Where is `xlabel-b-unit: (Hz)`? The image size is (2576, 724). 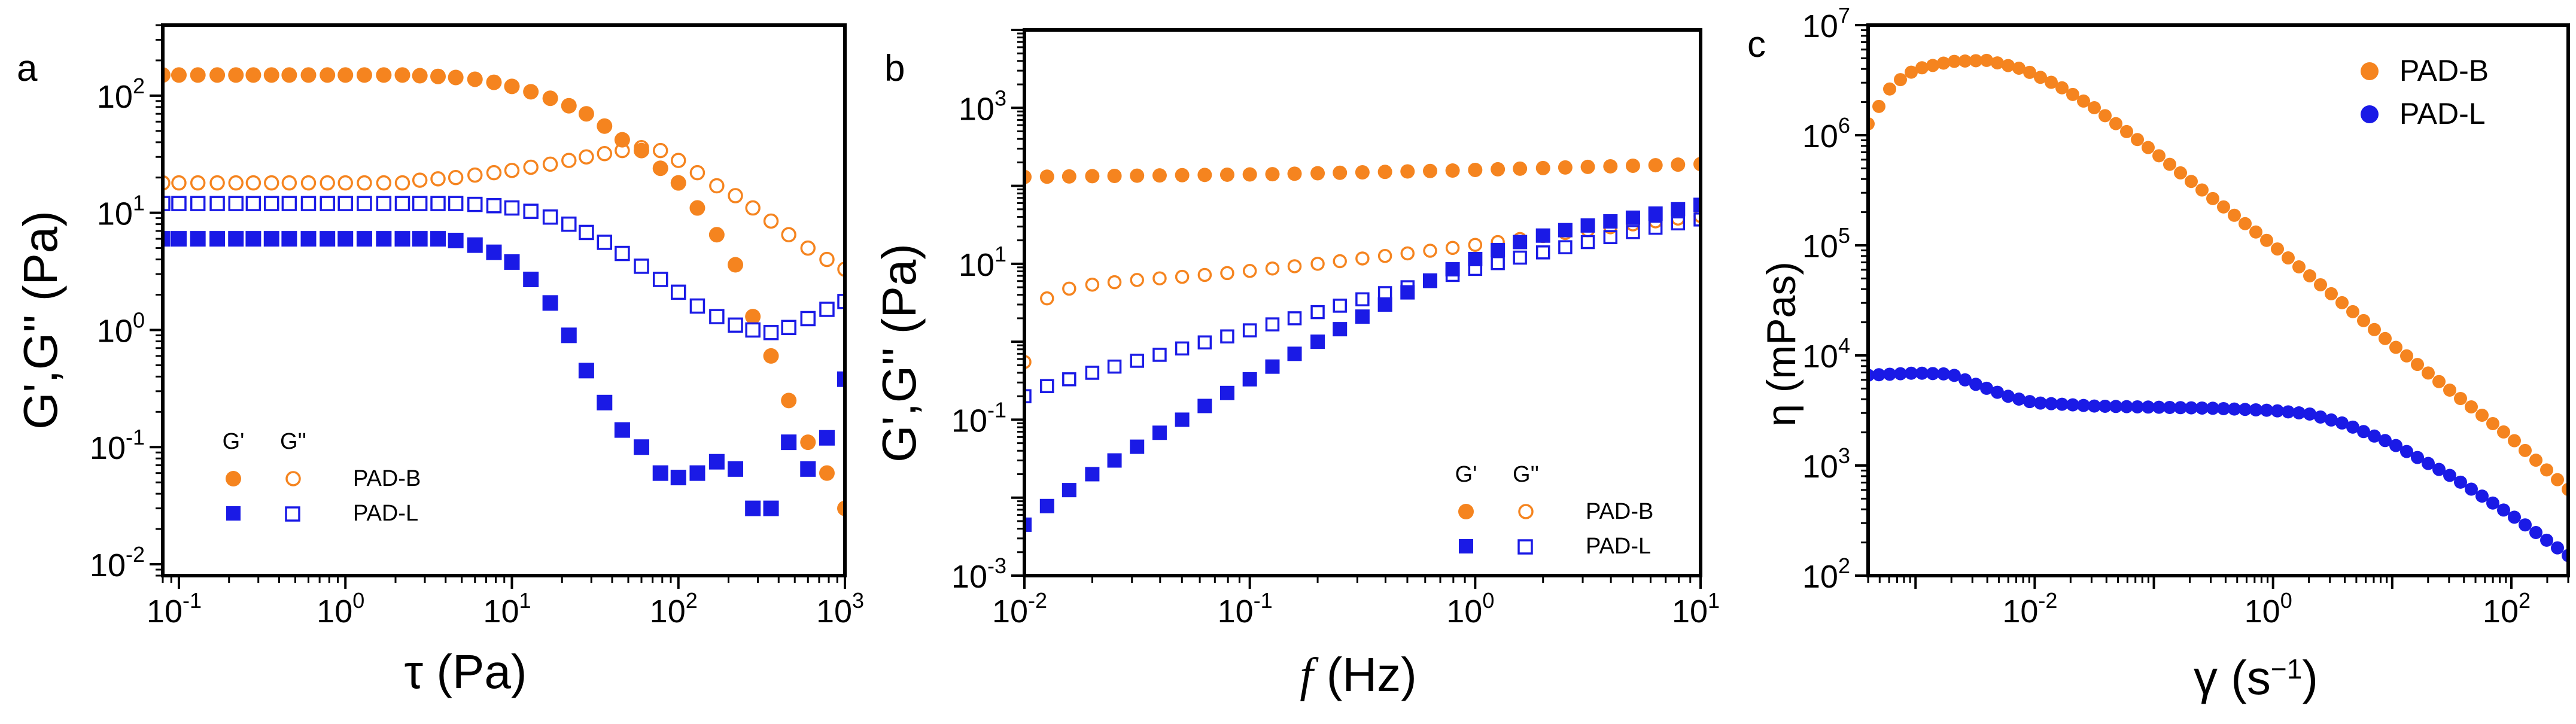 xlabel-b-unit: (Hz) is located at coordinates (1364, 674).